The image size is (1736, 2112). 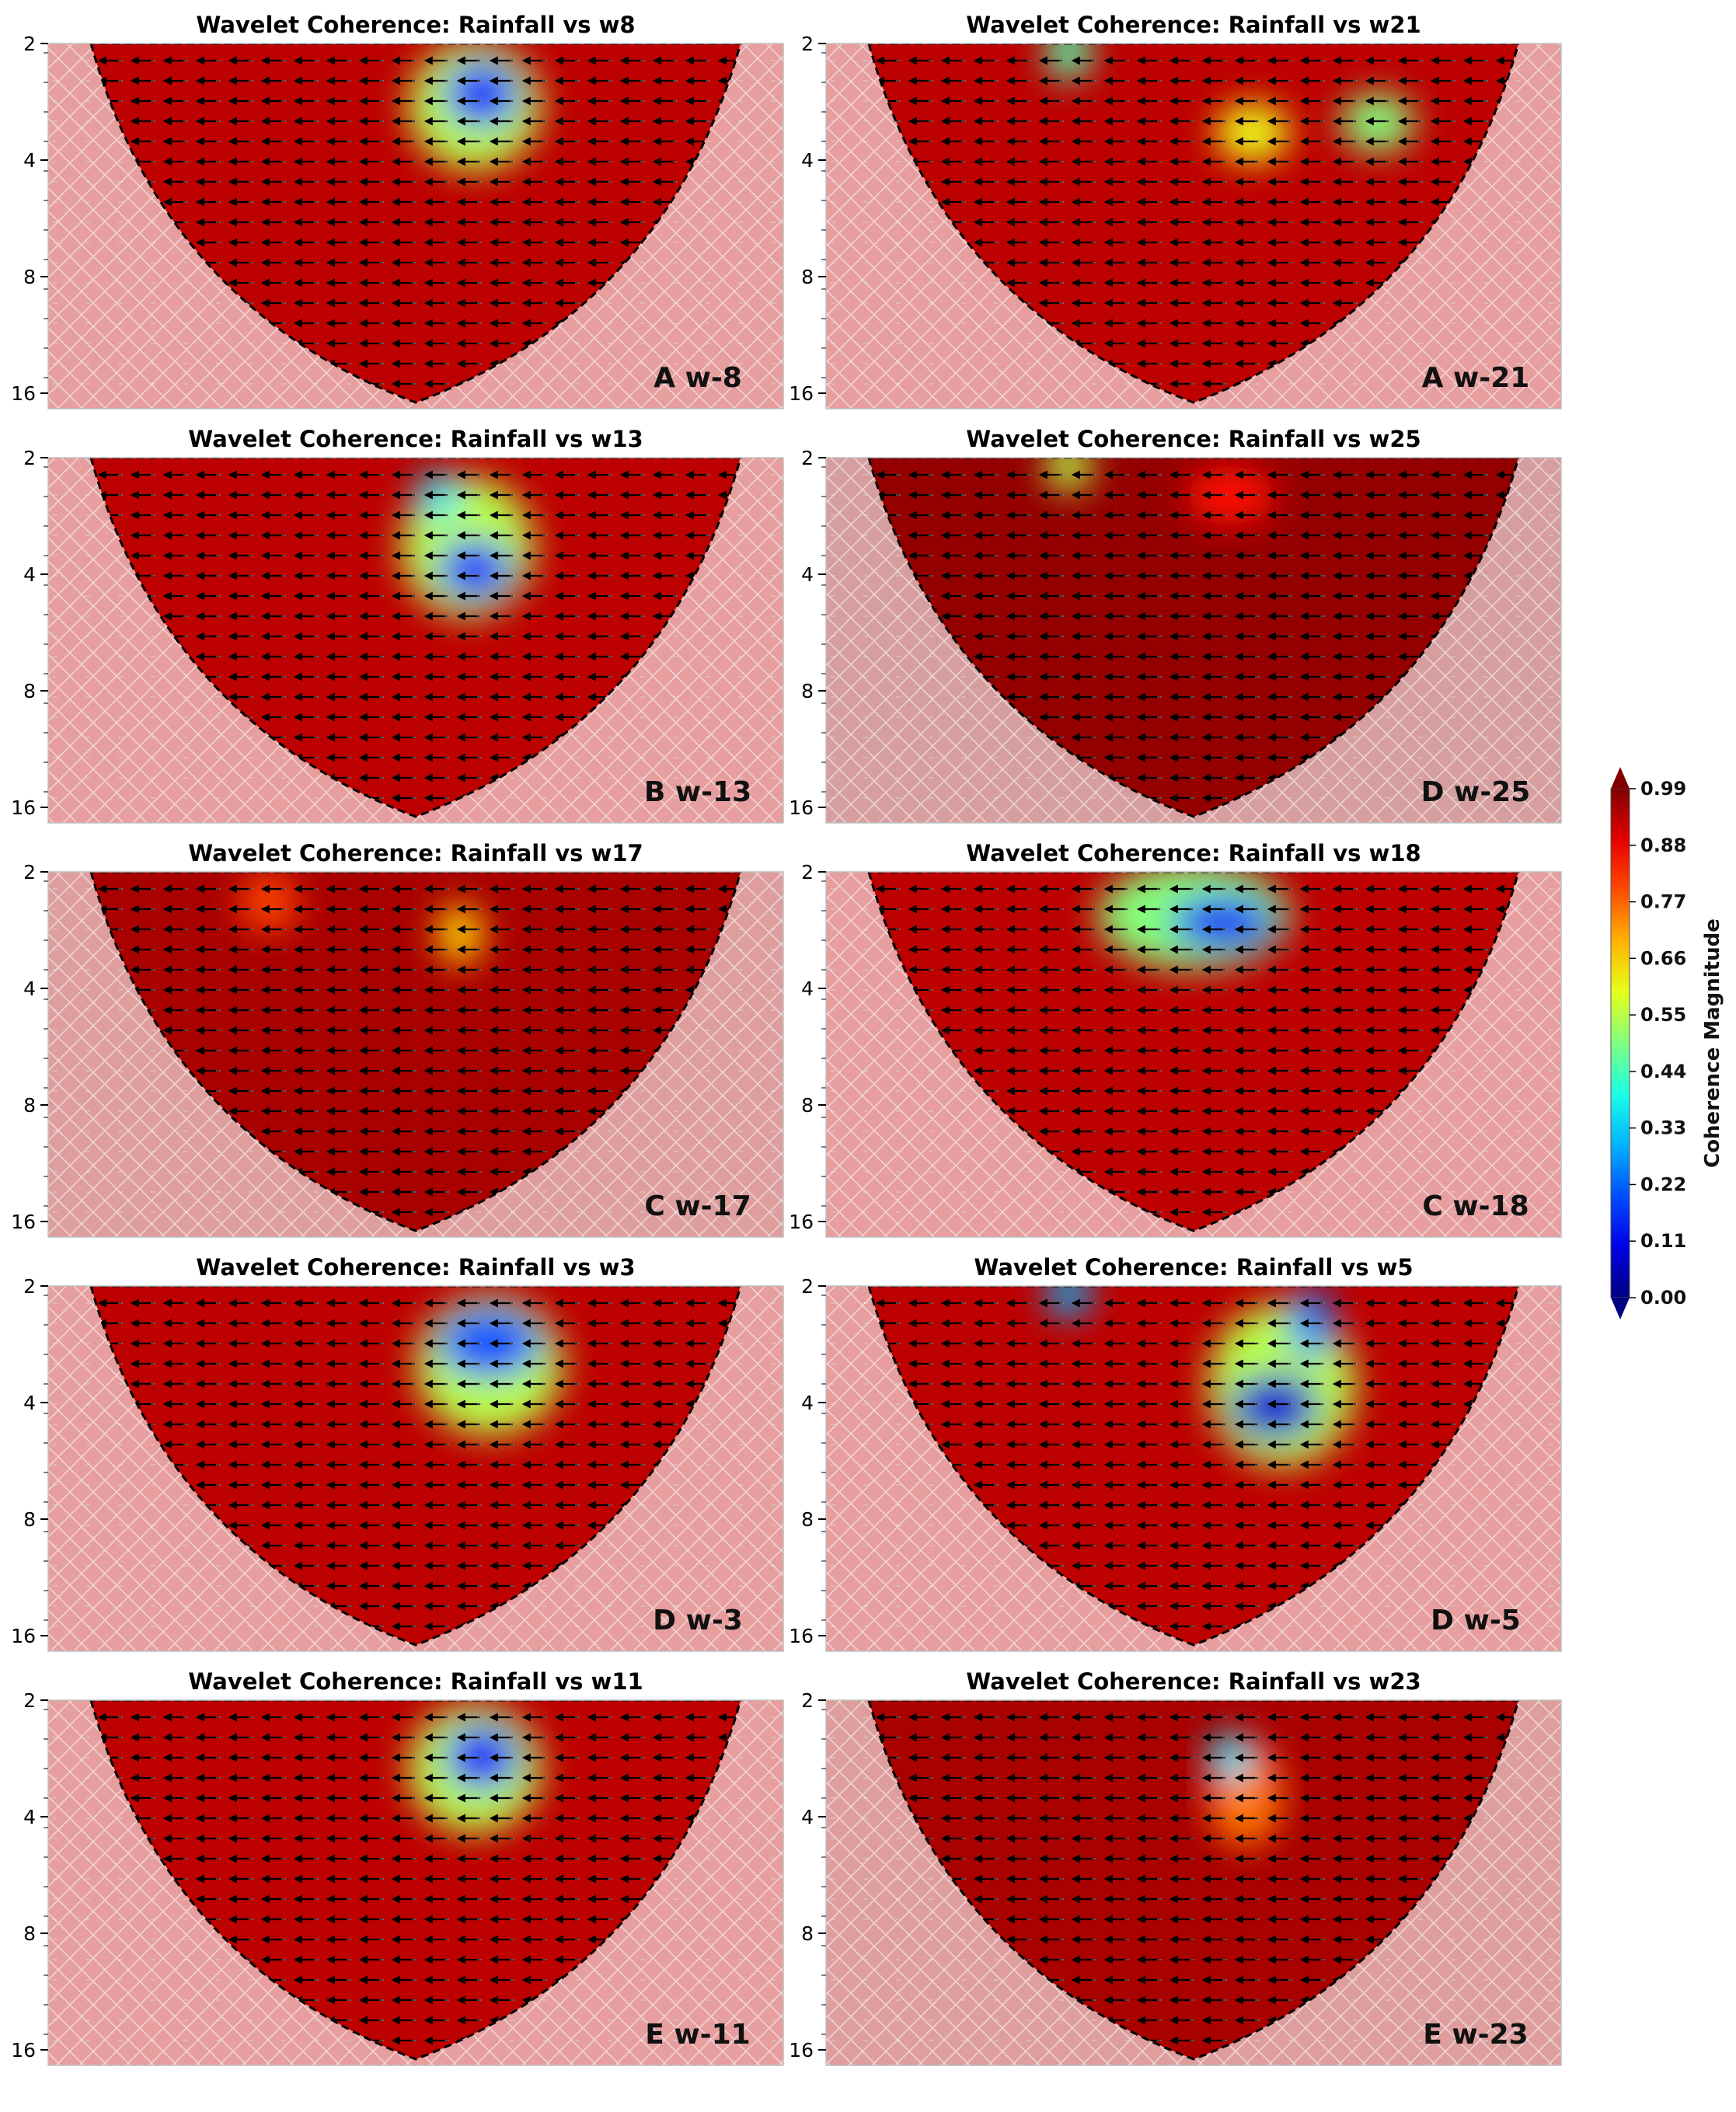 I want to click on colorbar-tick-label: 0.77, so click(x=1663, y=902).